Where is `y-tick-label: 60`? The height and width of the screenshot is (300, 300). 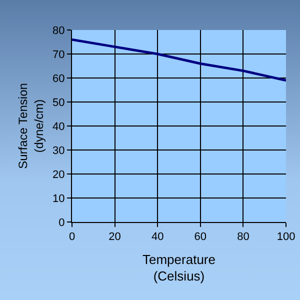 y-tick-label: 60 is located at coordinates (58, 78).